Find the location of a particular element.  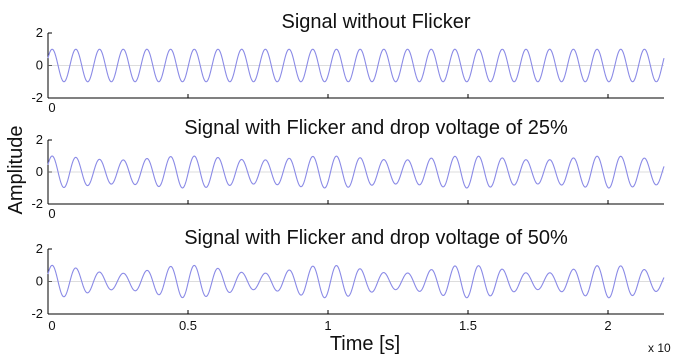

x-tick-label: 2 is located at coordinates (607, 325).